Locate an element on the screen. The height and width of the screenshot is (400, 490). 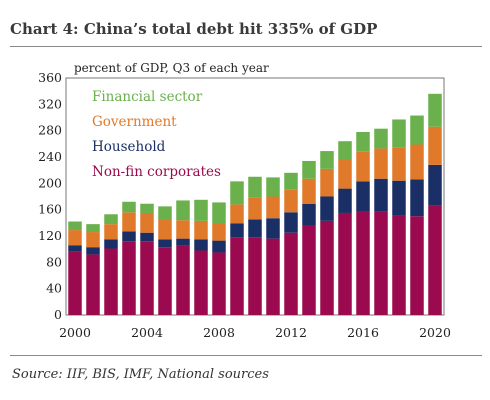
bar-2006-household is located at coordinates (183, 242).